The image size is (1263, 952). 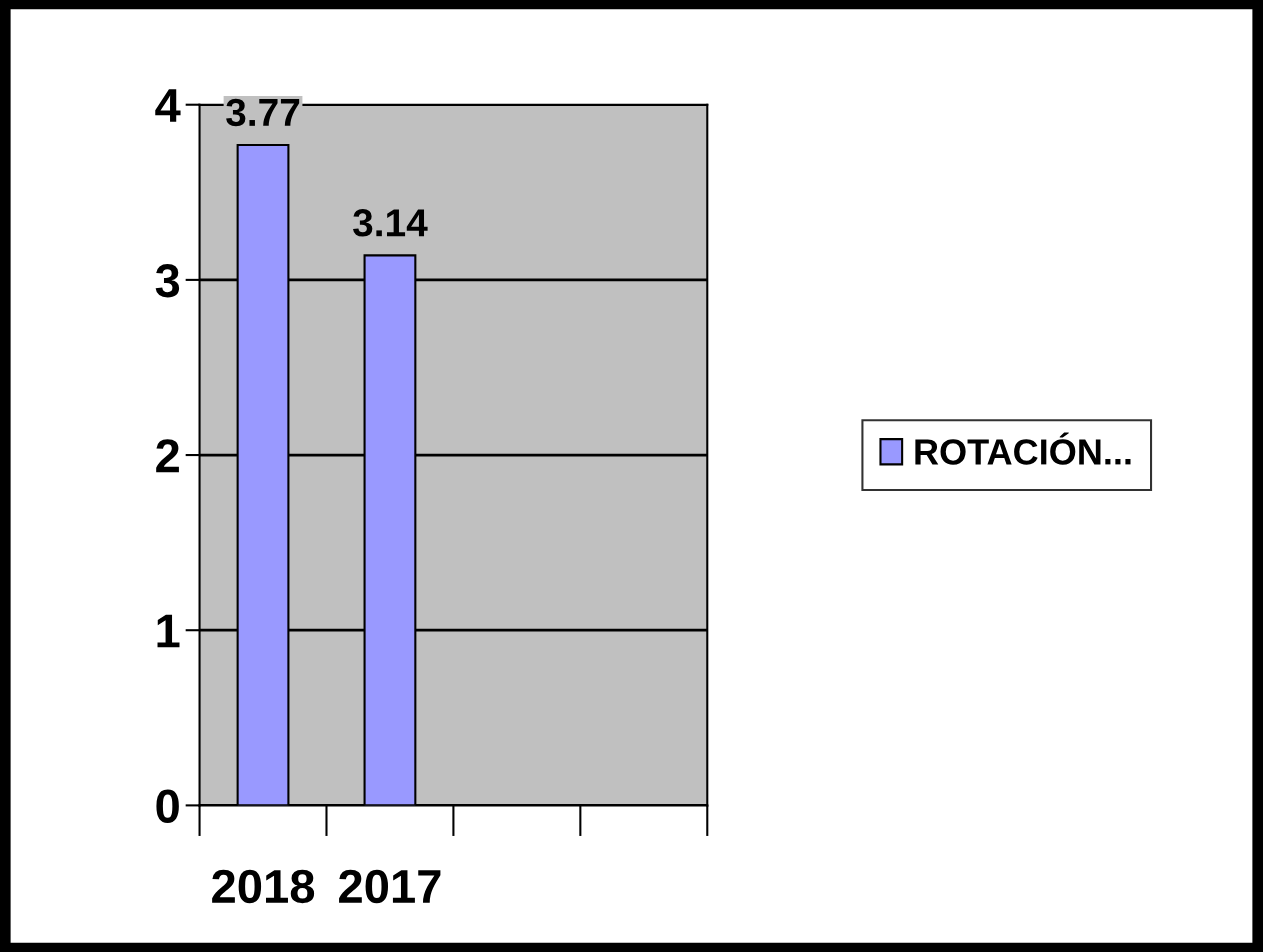 What do you see at coordinates (167, 806) in the screenshot?
I see `y-tick-label: 0` at bounding box center [167, 806].